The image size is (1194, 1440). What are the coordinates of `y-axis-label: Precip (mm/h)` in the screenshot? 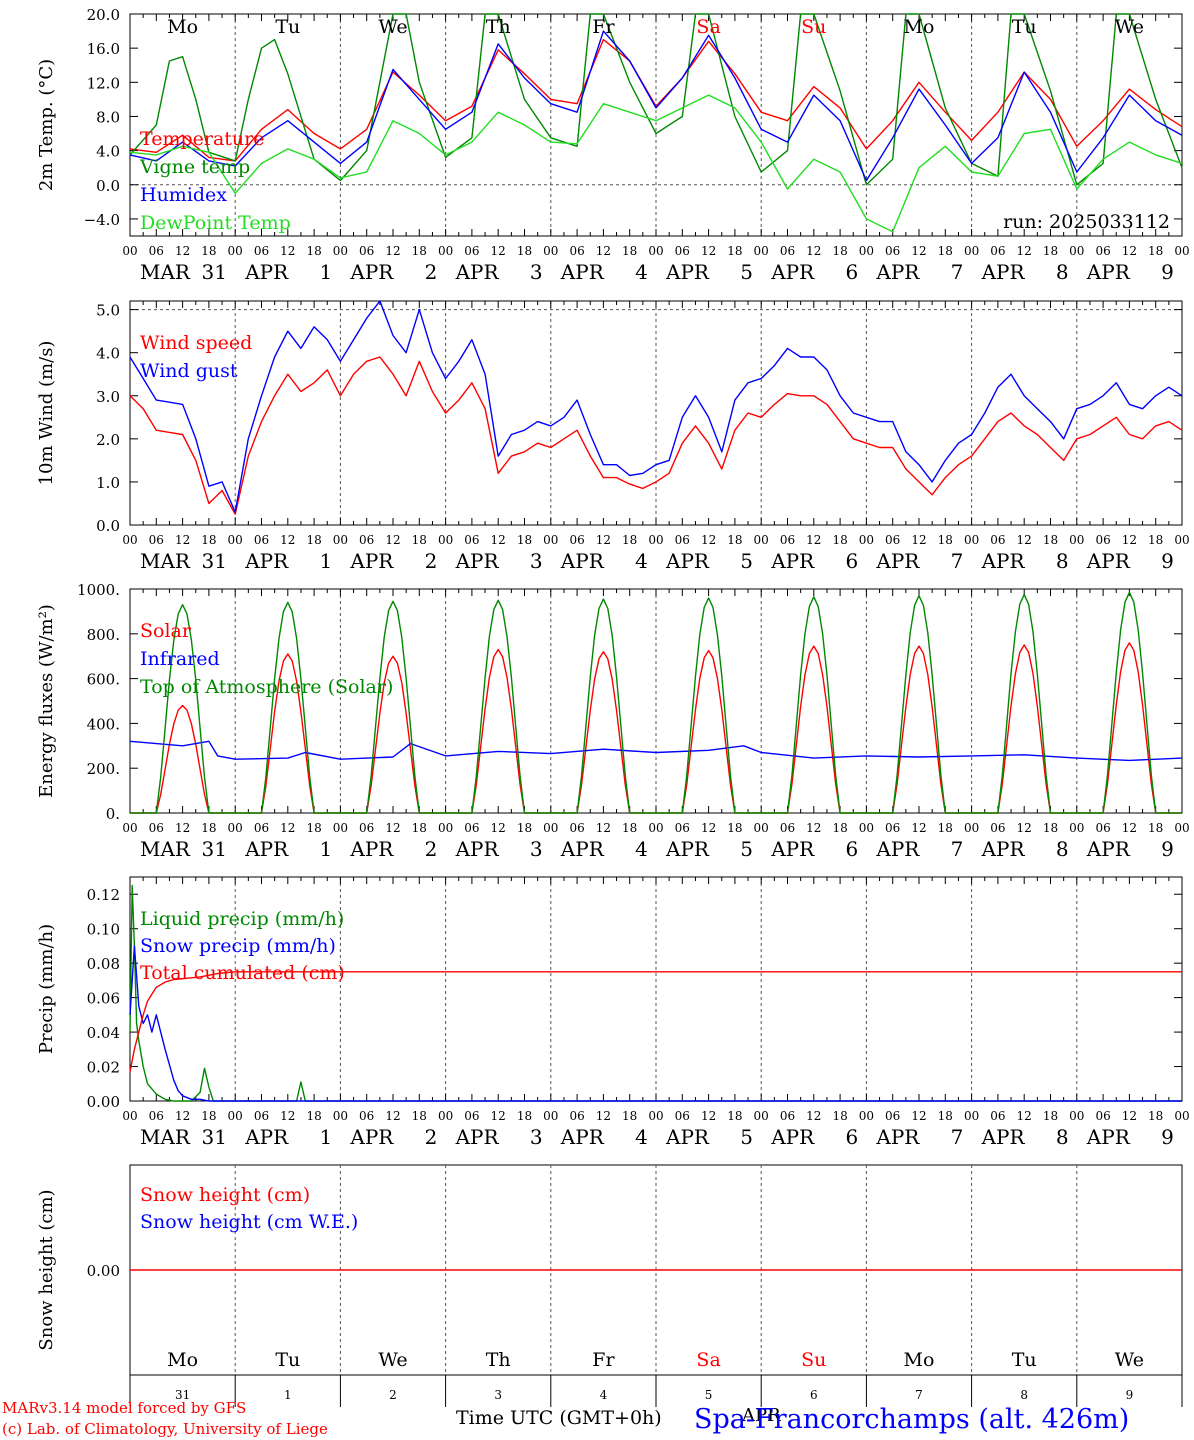 It's located at (46, 989).